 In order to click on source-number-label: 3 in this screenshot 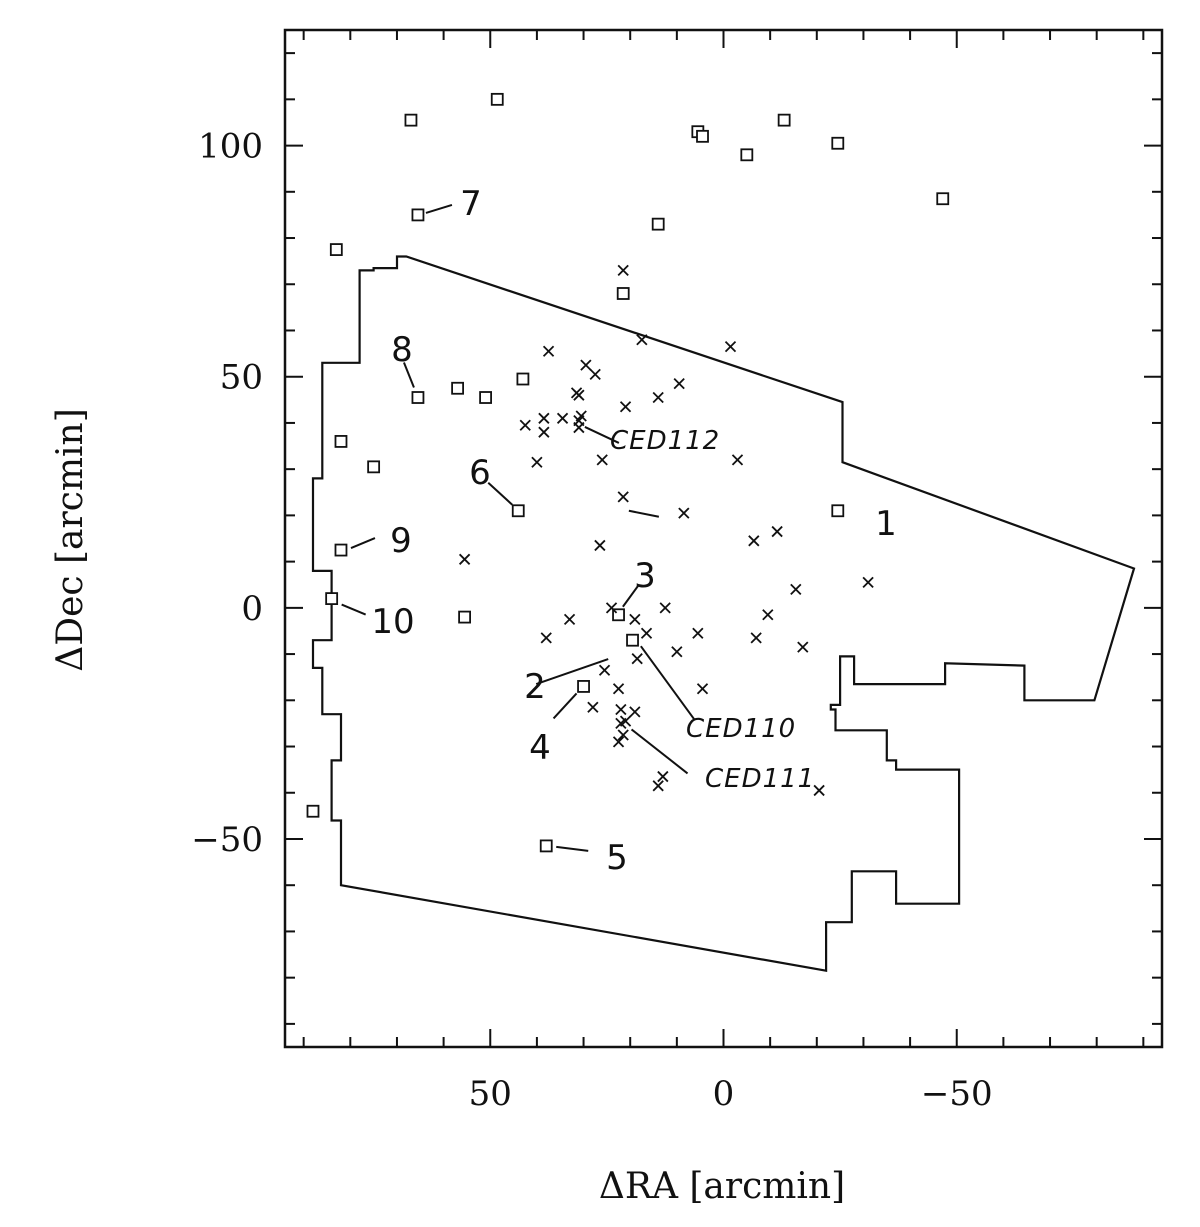, I will do `click(645, 576)`.